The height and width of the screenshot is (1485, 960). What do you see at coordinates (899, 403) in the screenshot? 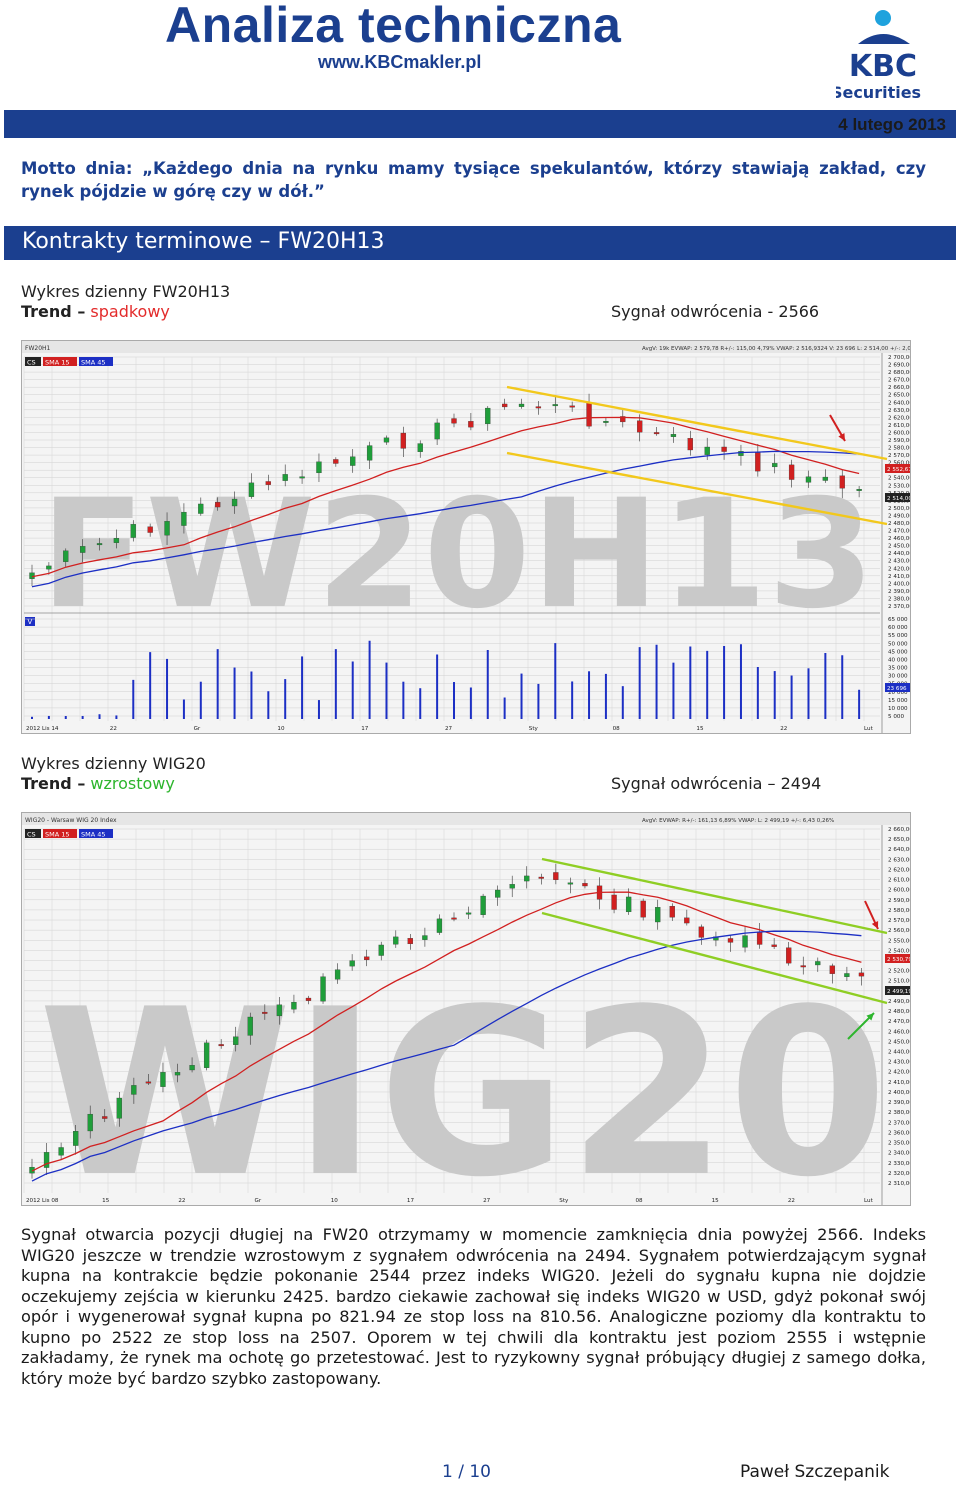
I see `price-tick-label: 2 640,00` at bounding box center [899, 403].